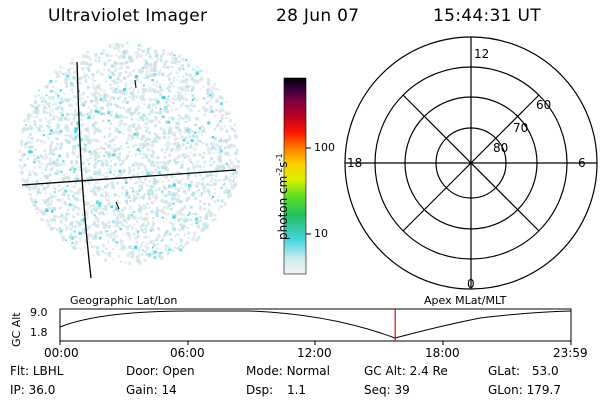 This screenshot has height=400, width=600. I want to click on time-tick-1200: 12:00, so click(314, 353).